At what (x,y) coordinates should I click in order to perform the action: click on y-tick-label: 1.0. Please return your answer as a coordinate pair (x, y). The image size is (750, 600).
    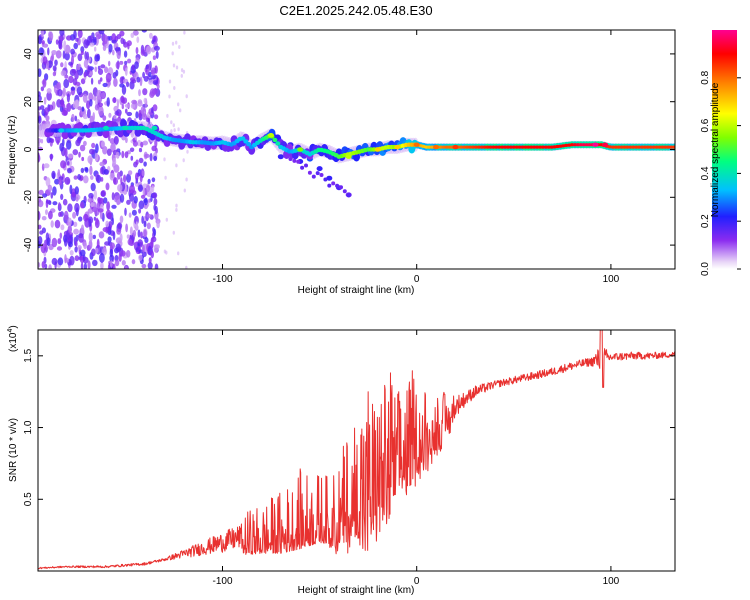
    Looking at the image, I should click on (28, 427).